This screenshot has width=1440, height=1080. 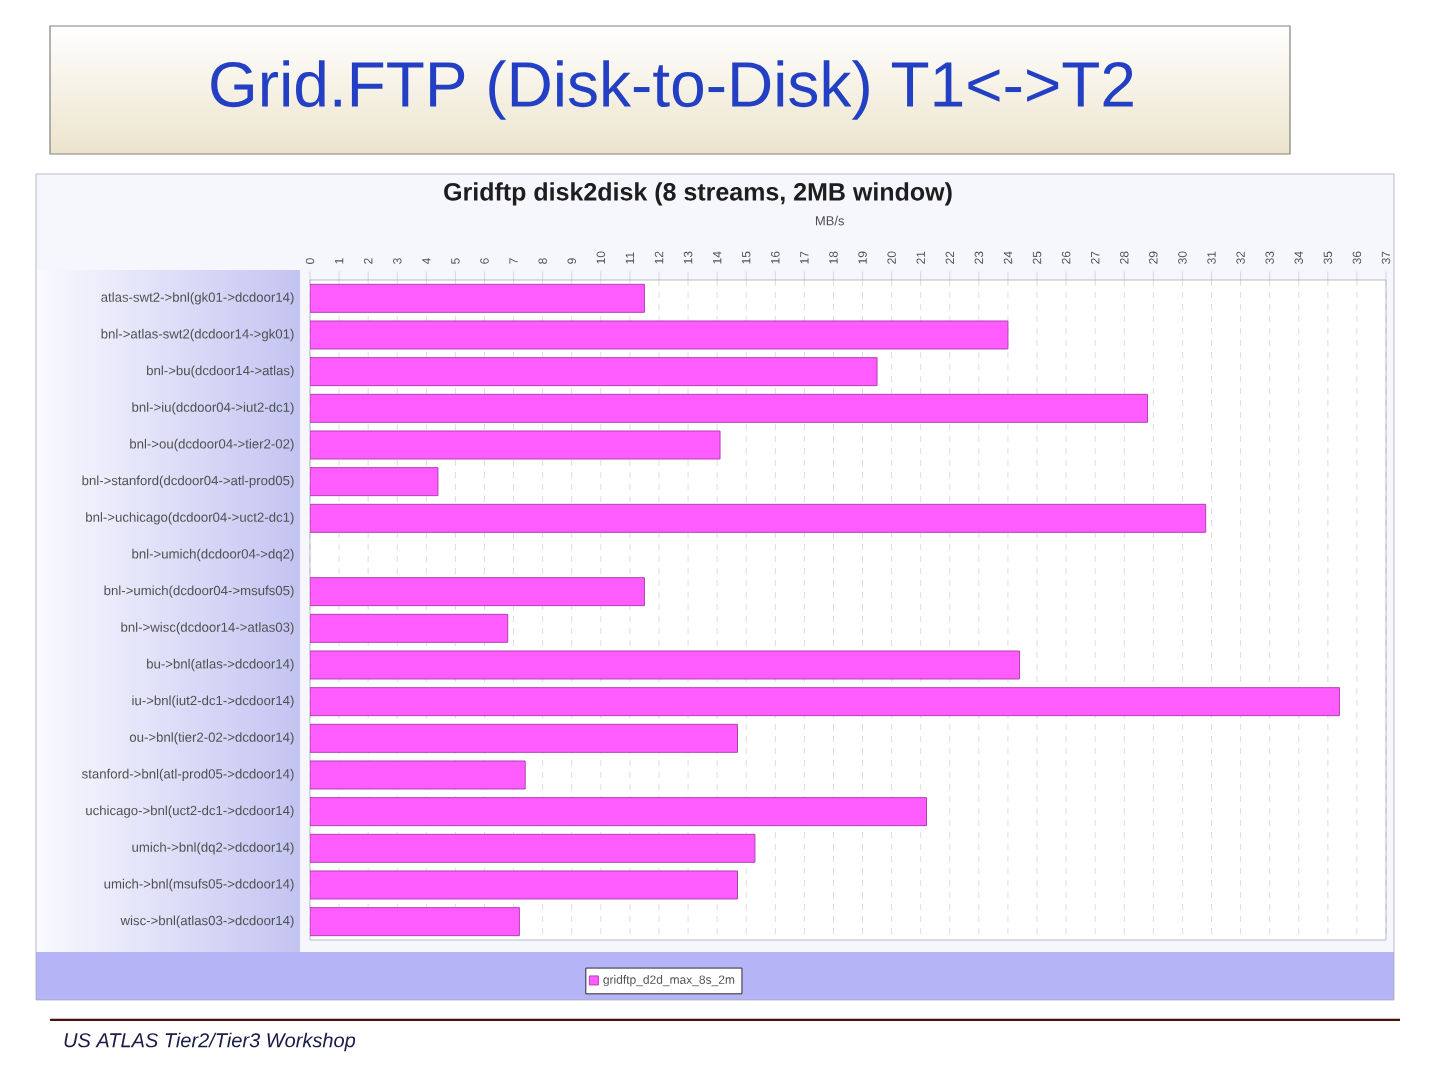 What do you see at coordinates (672, 90) in the screenshot?
I see `chart-title: Grid.FTP (Disk-to-Disk) T1<->T2` at bounding box center [672, 90].